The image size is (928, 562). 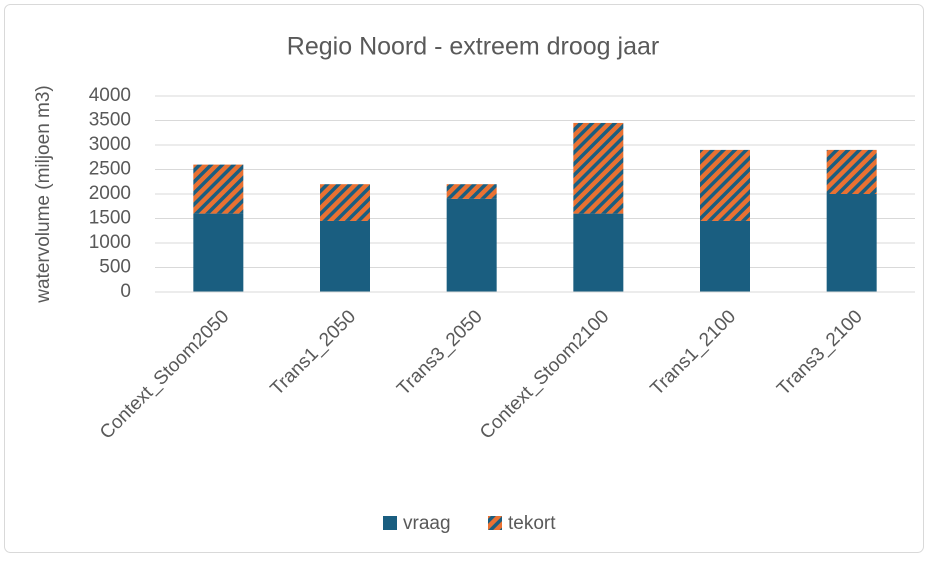 I want to click on y-tick-label: 1000, so click(x=110, y=242).